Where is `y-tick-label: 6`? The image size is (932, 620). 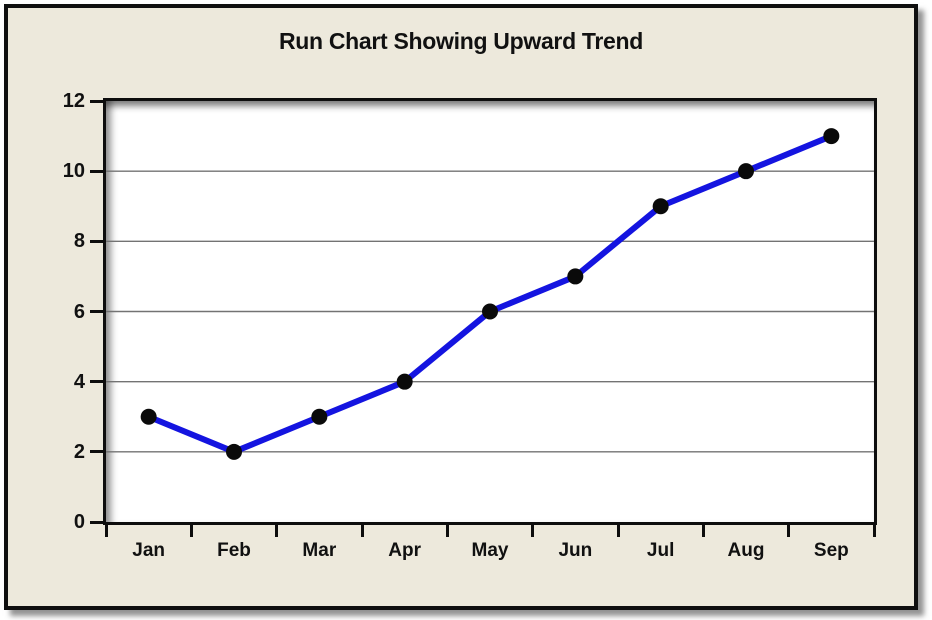 y-tick-label: 6 is located at coordinates (79, 311).